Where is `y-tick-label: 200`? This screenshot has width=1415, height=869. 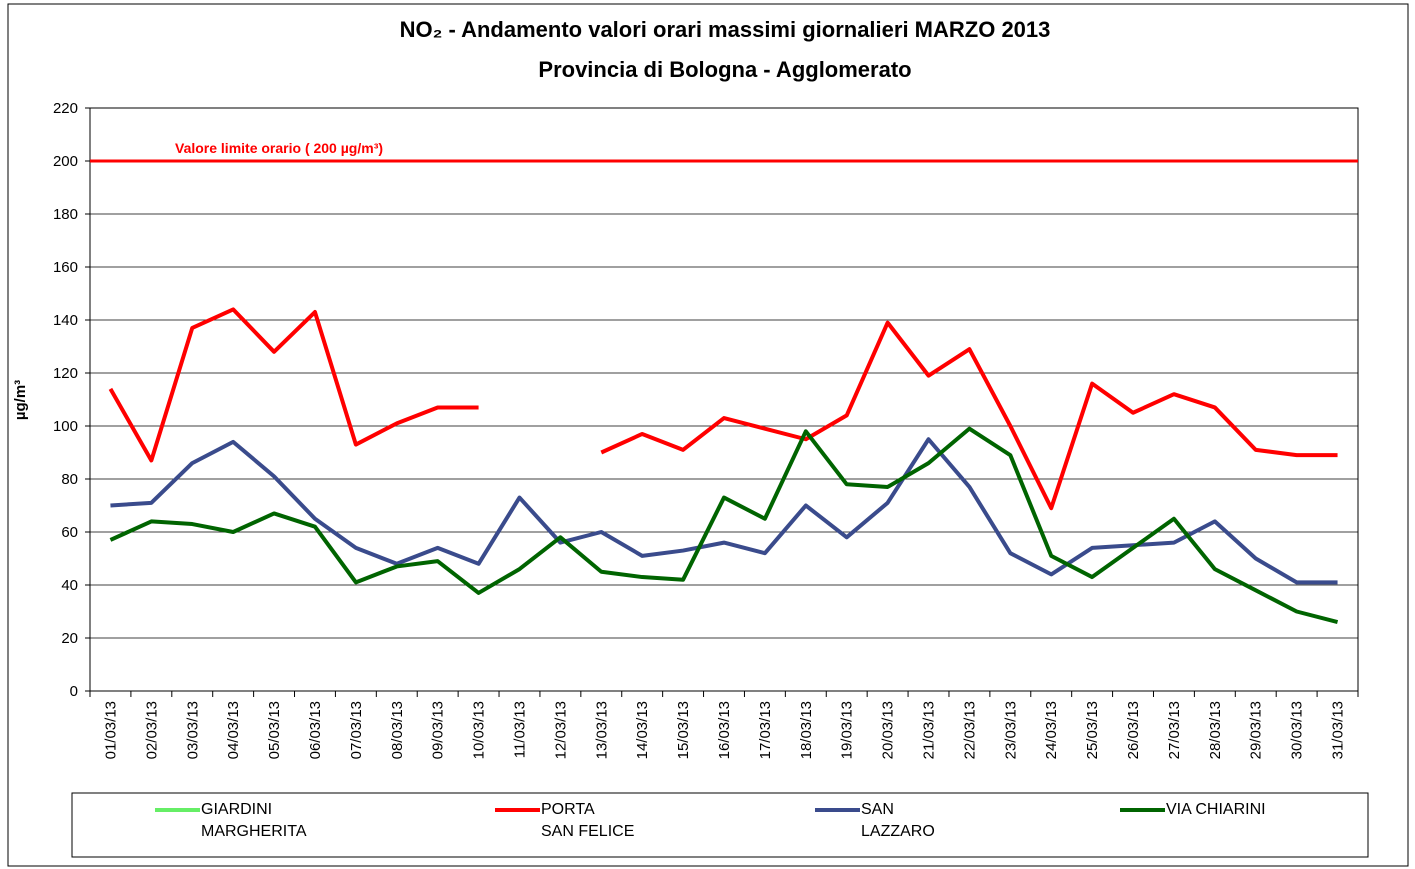
y-tick-label: 200 is located at coordinates (65, 161).